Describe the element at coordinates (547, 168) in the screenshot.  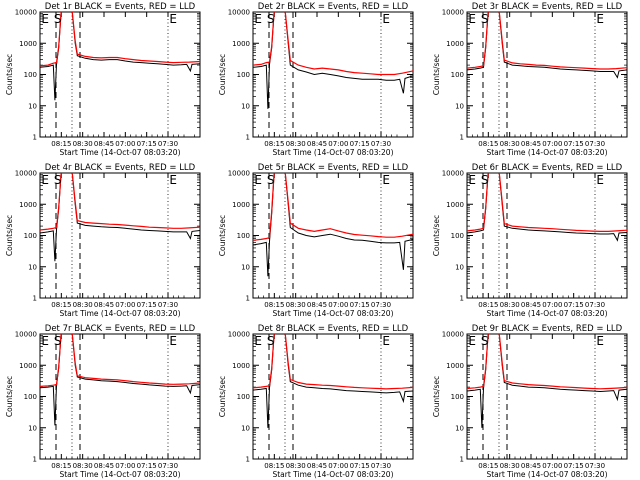
I see `panel-title: Det 6r BLACK = Events, RED = LLD` at that location.